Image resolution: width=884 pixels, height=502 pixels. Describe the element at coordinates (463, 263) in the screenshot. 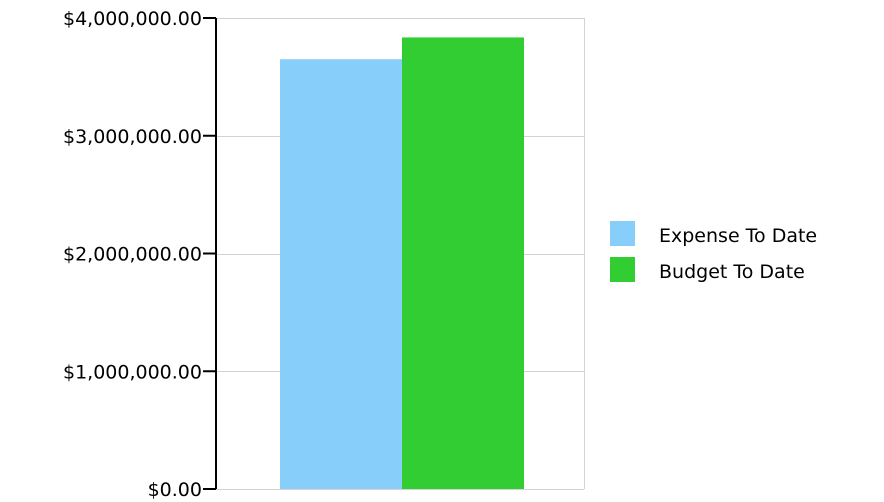

I see `bar-budget-to-date` at that location.